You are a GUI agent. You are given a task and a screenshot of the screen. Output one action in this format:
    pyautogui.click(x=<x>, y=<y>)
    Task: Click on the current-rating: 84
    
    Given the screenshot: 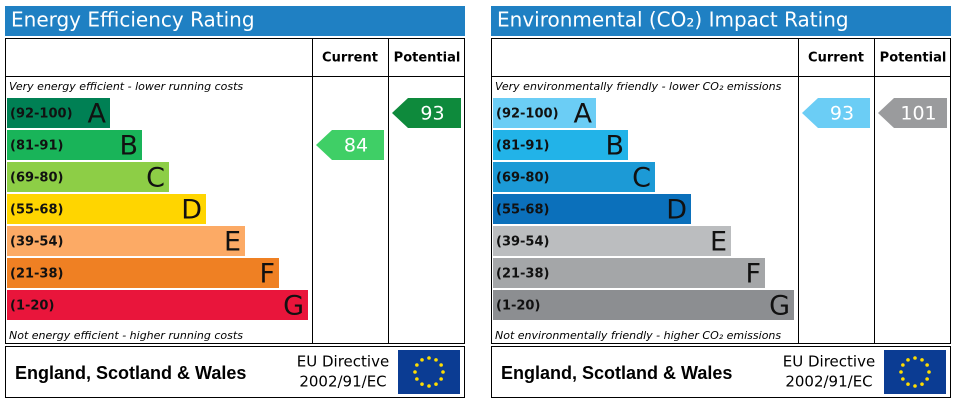 What is the action you would take?
    pyautogui.click(x=356, y=146)
    